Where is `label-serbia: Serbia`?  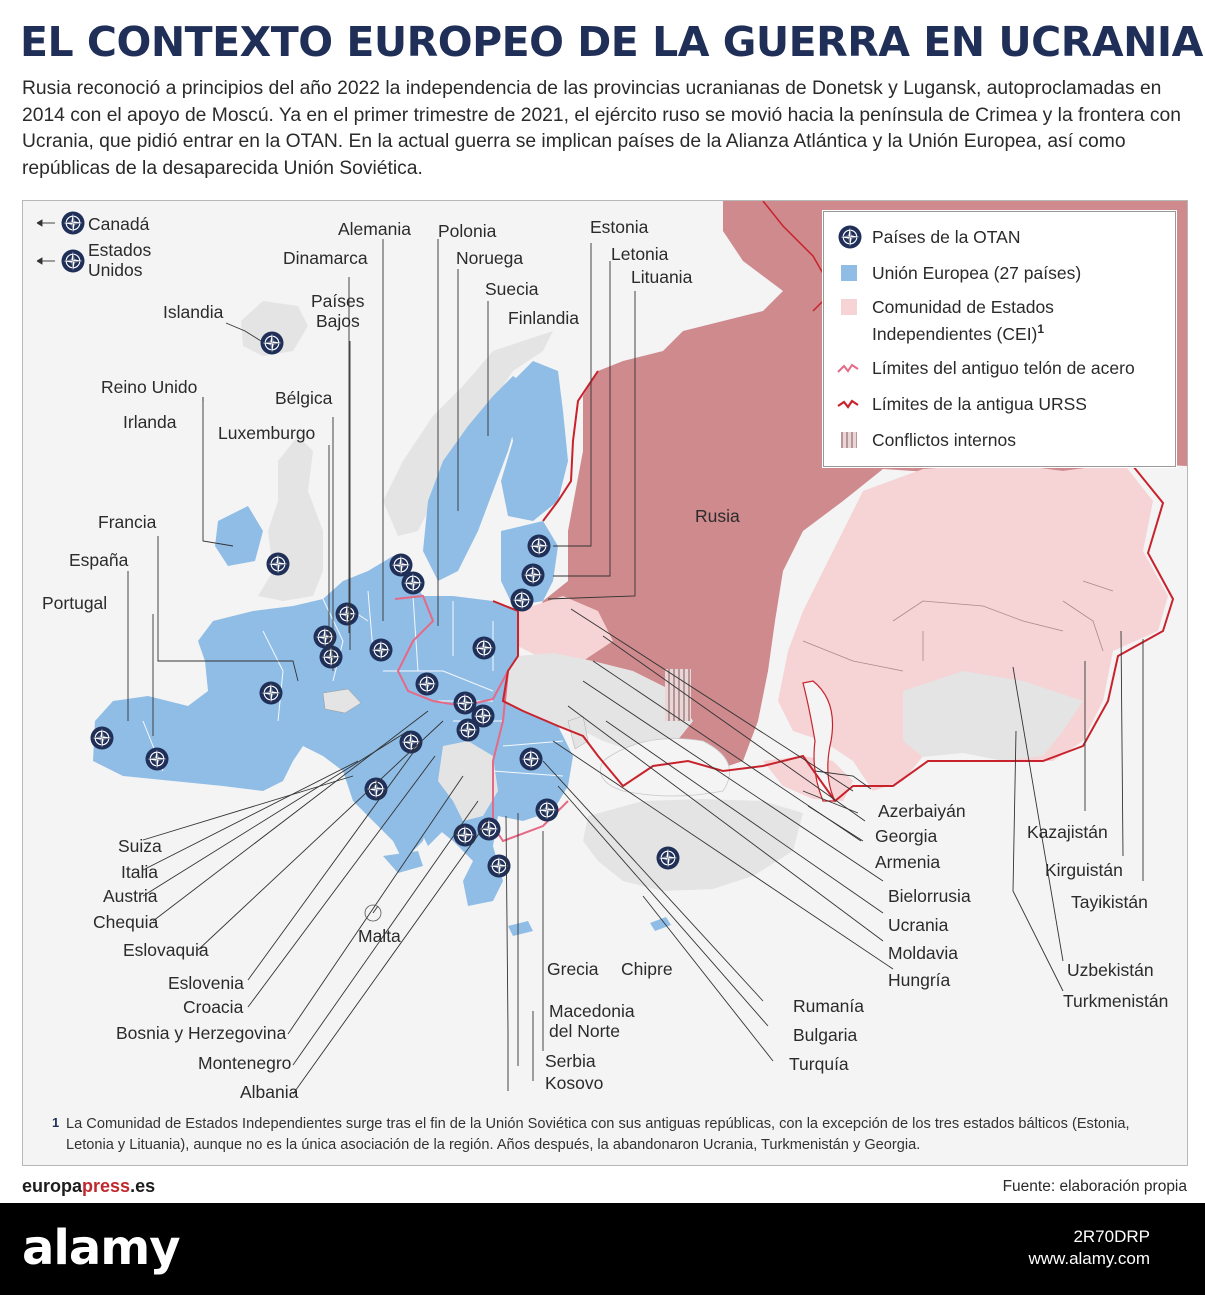
label-serbia: Serbia is located at coordinates (570, 1061).